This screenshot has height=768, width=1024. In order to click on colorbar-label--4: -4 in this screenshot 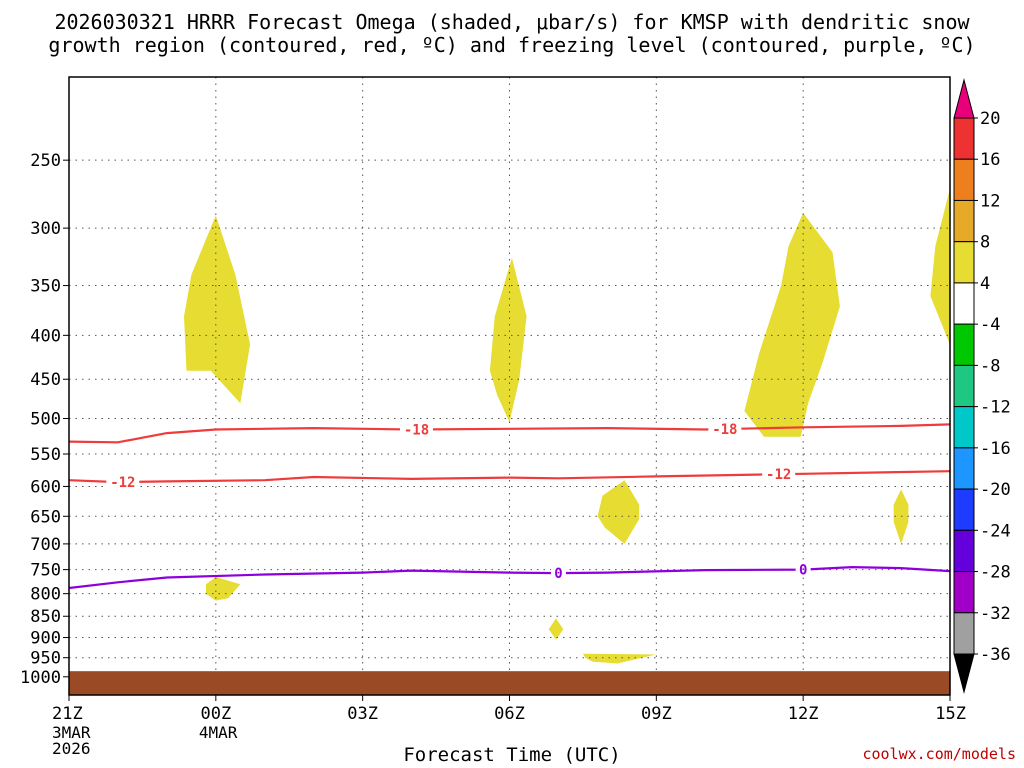, I will do `click(990, 325)`.